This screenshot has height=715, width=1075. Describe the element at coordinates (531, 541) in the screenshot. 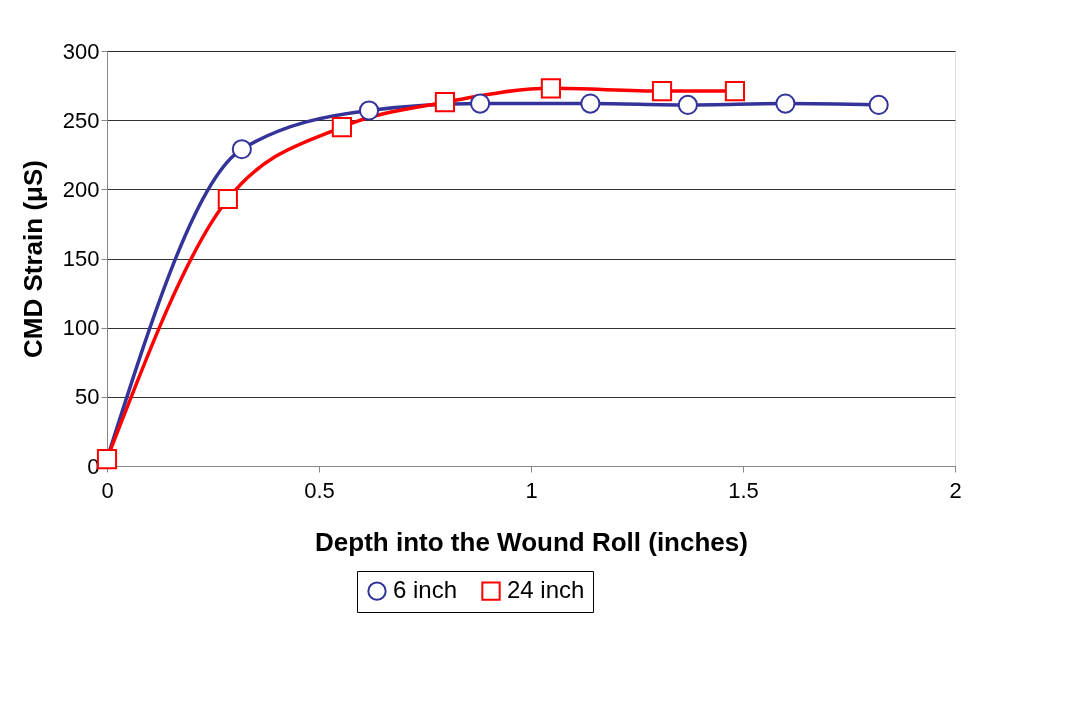

I see `x-axis-title: Depth into the Wound Roll (inches)` at that location.